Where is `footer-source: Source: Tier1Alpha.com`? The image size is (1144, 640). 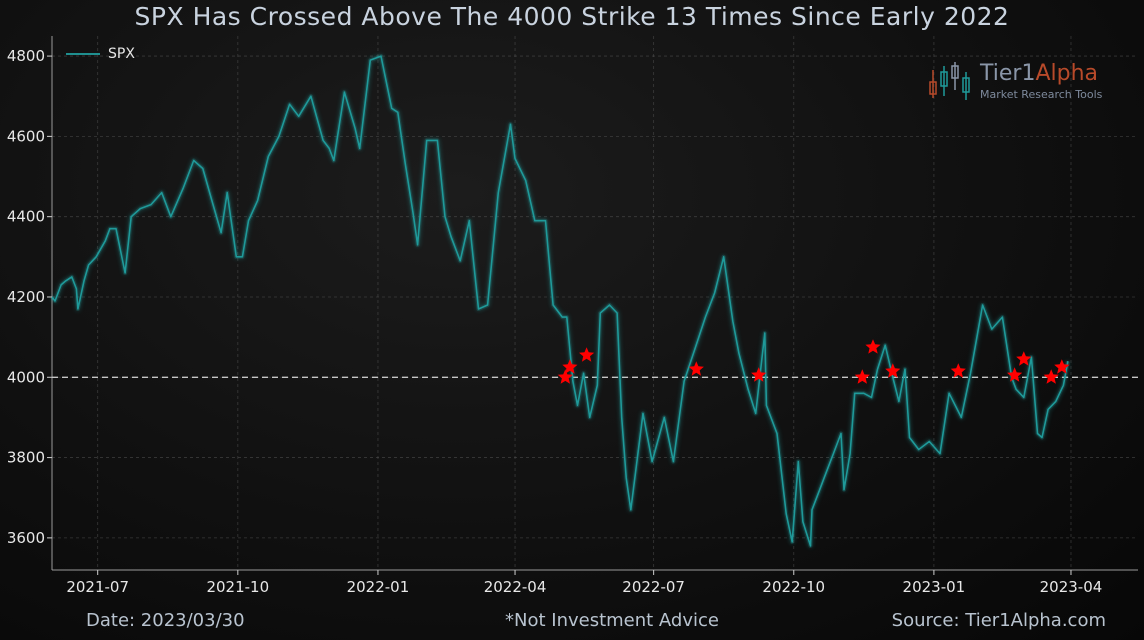
footer-source: Source: Tier1Alpha.com is located at coordinates (998, 620).